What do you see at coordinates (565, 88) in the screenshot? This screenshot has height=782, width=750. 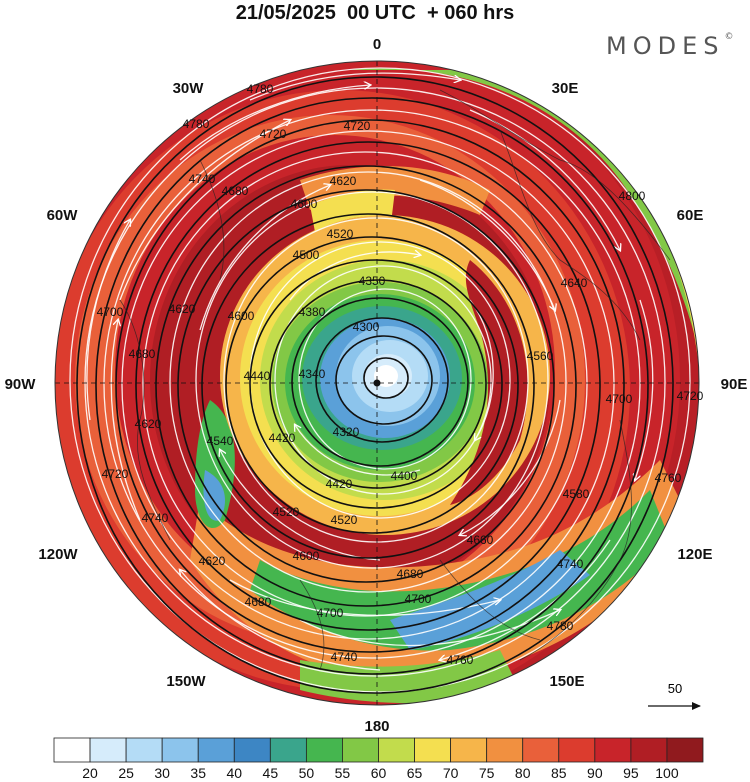 I see `lon-label-30e: 30E` at bounding box center [565, 88].